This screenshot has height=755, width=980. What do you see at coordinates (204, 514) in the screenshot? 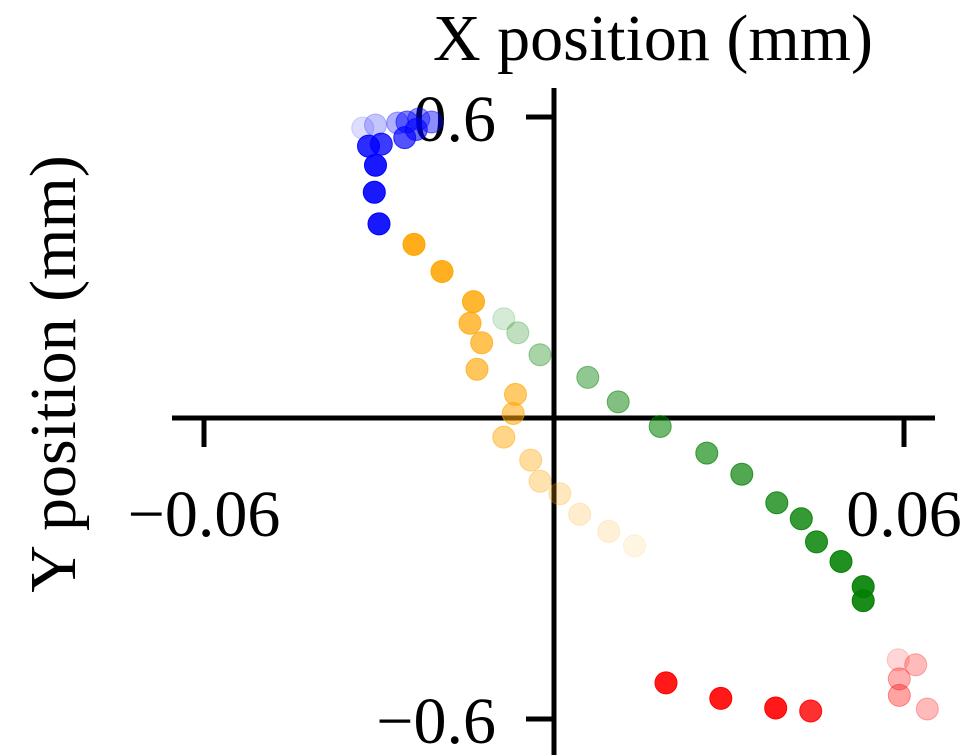
I see `x-tick-label: −0.06` at bounding box center [204, 514].